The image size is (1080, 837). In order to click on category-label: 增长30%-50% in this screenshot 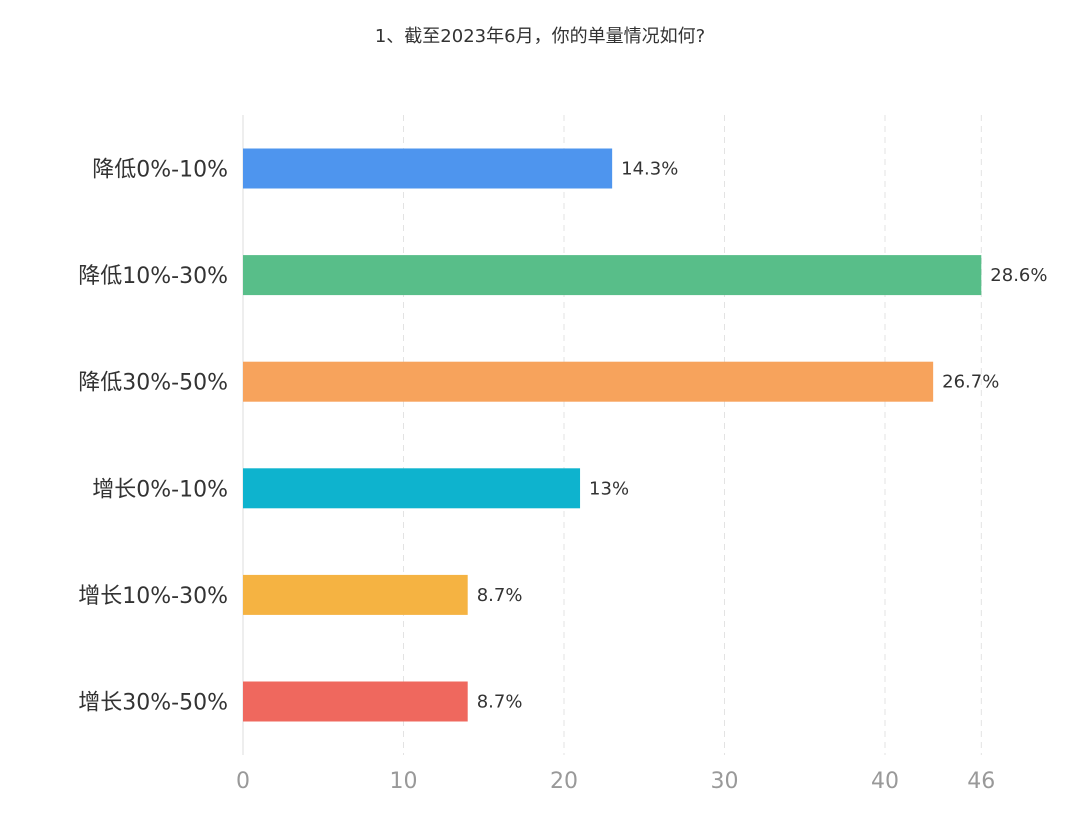, I will do `click(153, 703)`.